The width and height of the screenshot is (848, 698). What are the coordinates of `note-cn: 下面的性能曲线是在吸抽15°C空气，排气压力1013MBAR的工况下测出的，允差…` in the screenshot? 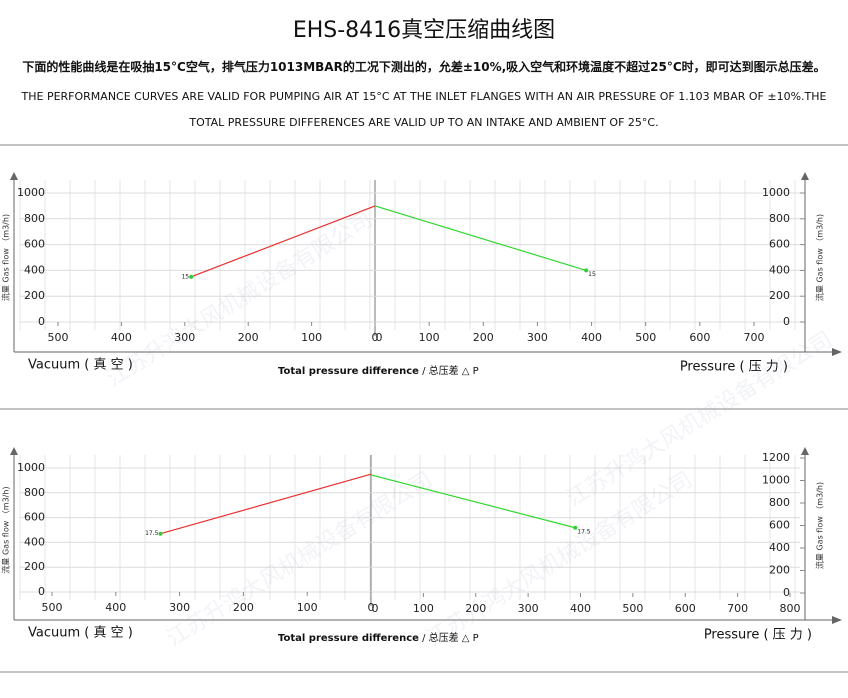 It's located at (424, 67).